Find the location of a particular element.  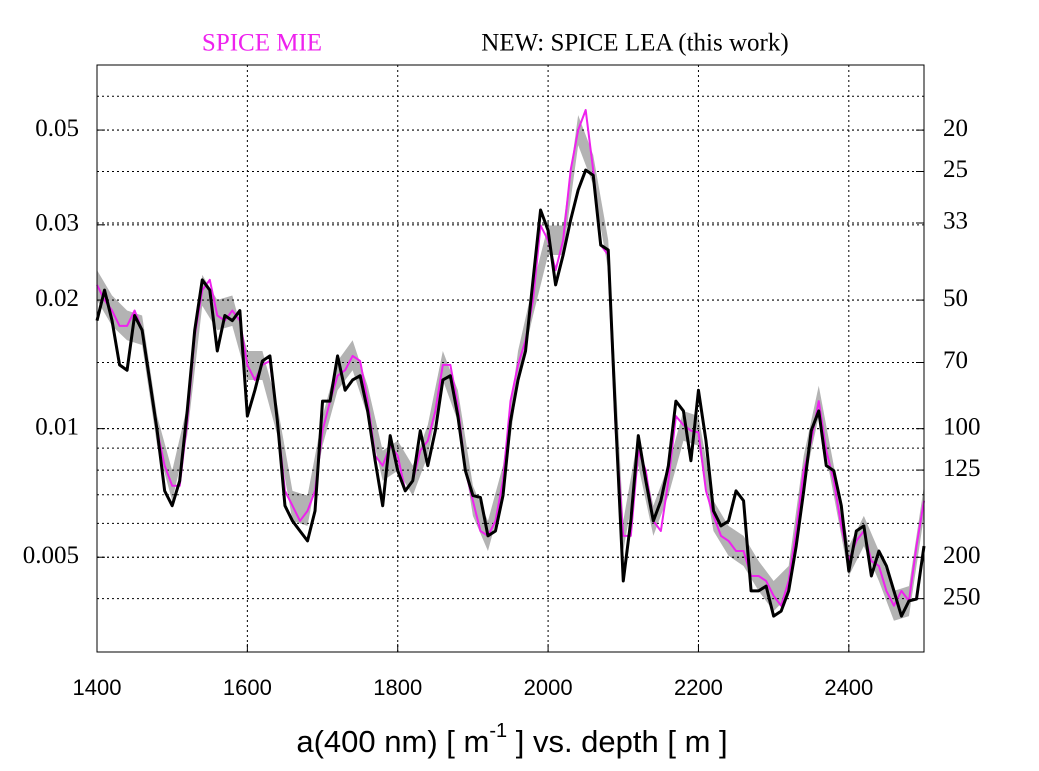

x-tick-label: 1800 is located at coordinates (397, 687).